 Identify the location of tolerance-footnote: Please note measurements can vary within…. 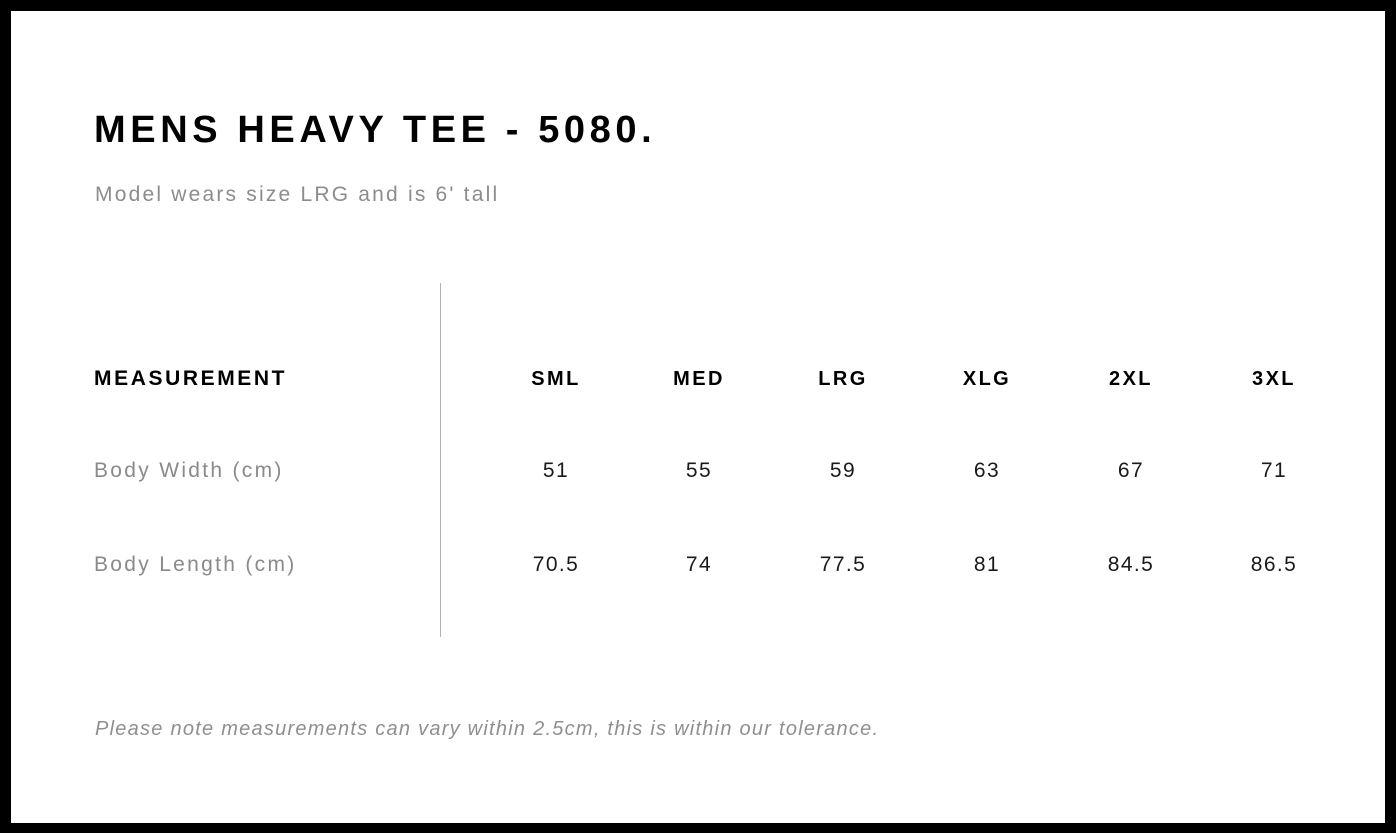
(487, 729).